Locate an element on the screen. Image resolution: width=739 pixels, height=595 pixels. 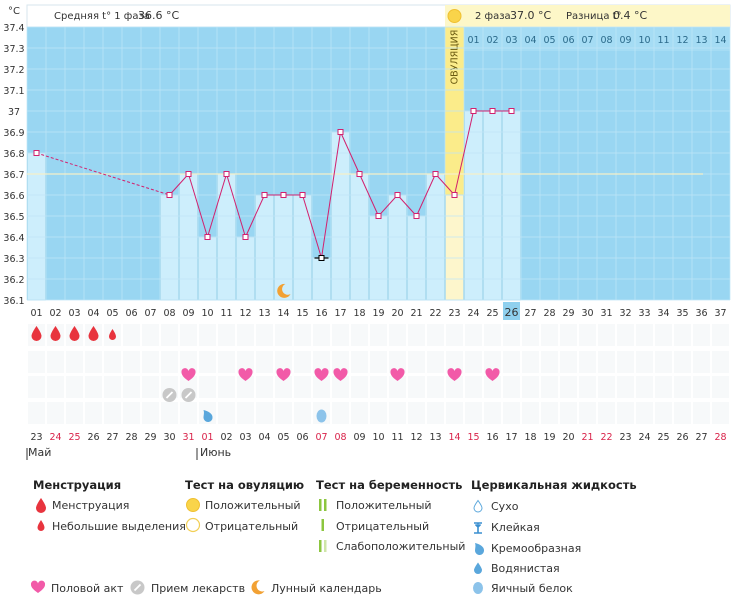
cycle-day-label: 32 is located at coordinates (625, 313).